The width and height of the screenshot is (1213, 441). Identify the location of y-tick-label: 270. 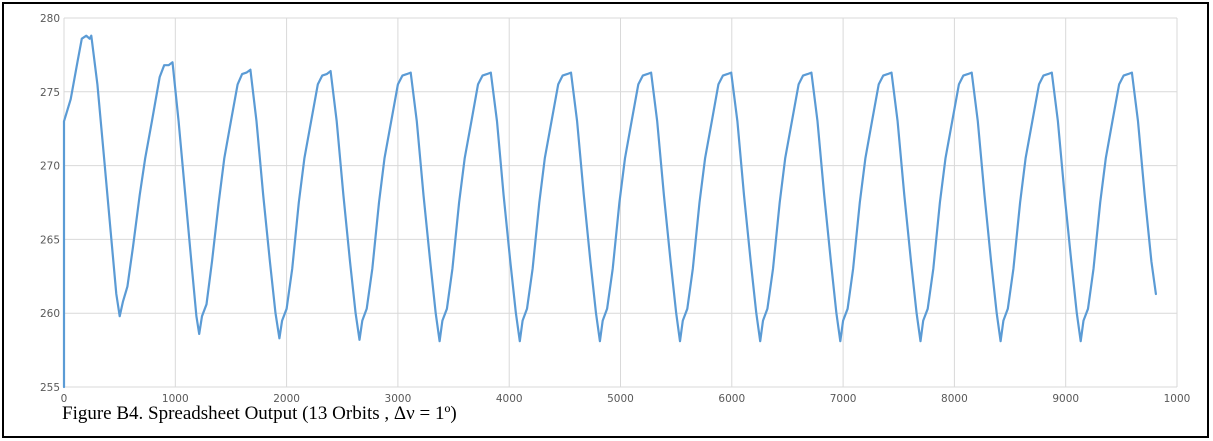
(50, 167).